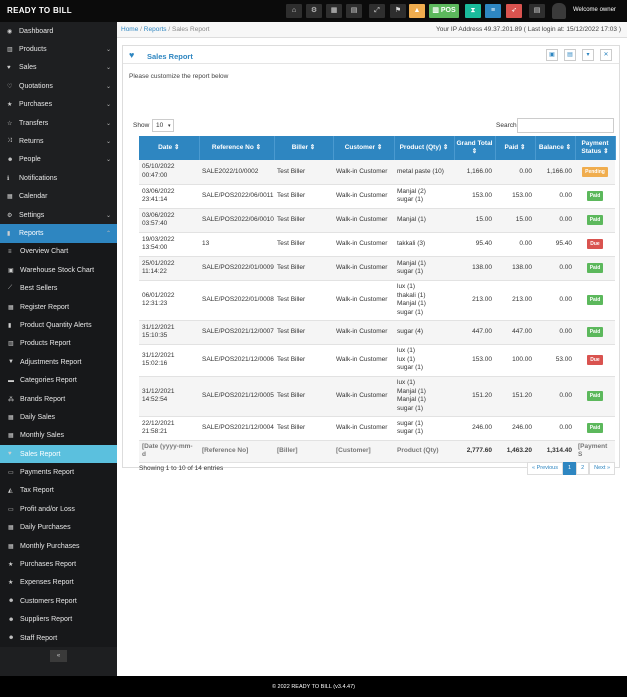  I want to click on reference-cell: 13, so click(236, 244).